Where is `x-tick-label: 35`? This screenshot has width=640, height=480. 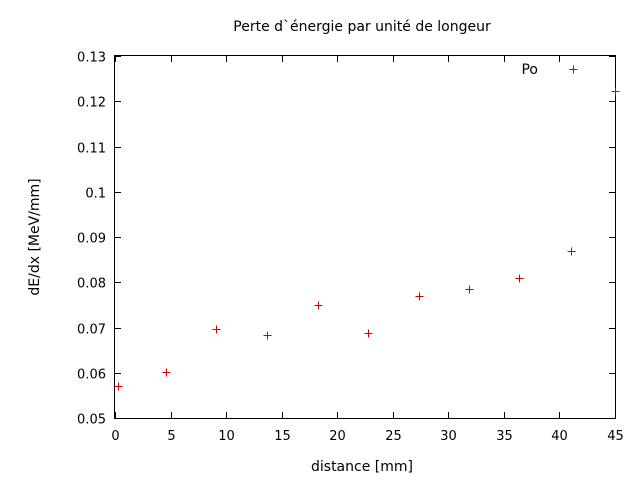
x-tick-label: 35 is located at coordinates (504, 436).